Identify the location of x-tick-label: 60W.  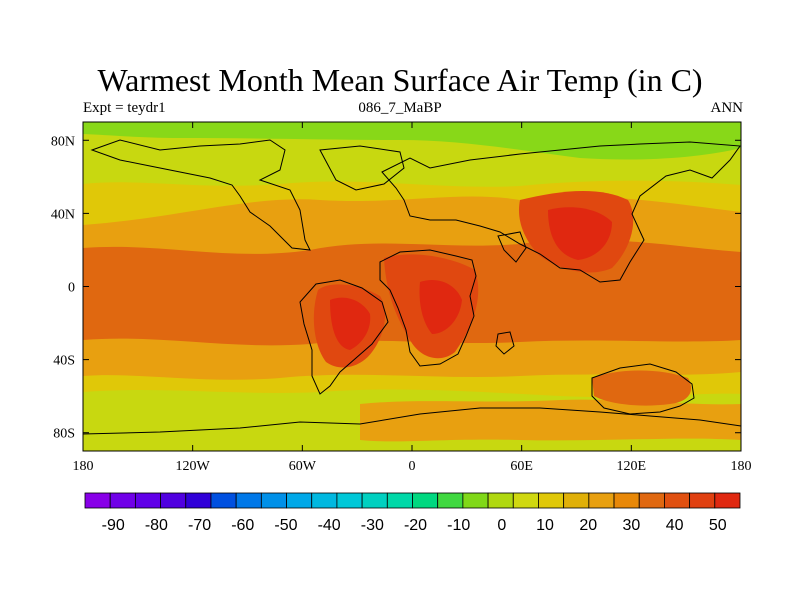
(303, 466).